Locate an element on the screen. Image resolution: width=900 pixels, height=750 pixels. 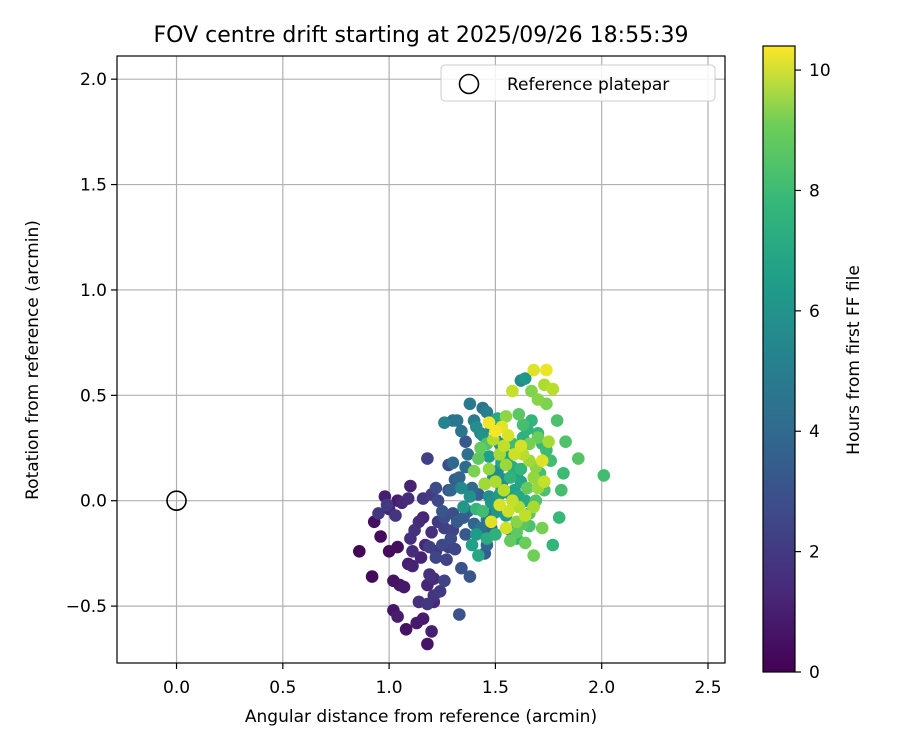
y-tick-label: 0.5 is located at coordinates (93, 396).